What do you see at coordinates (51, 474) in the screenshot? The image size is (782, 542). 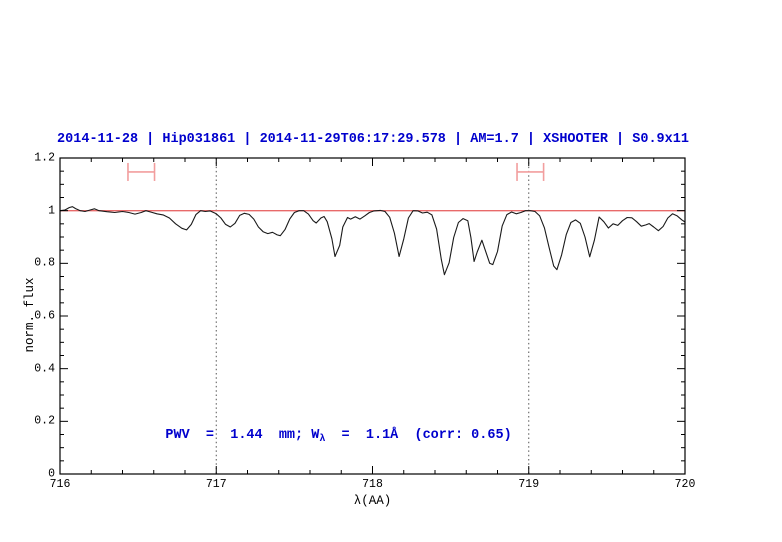 I see `y-tick-label-0: 0` at bounding box center [51, 474].